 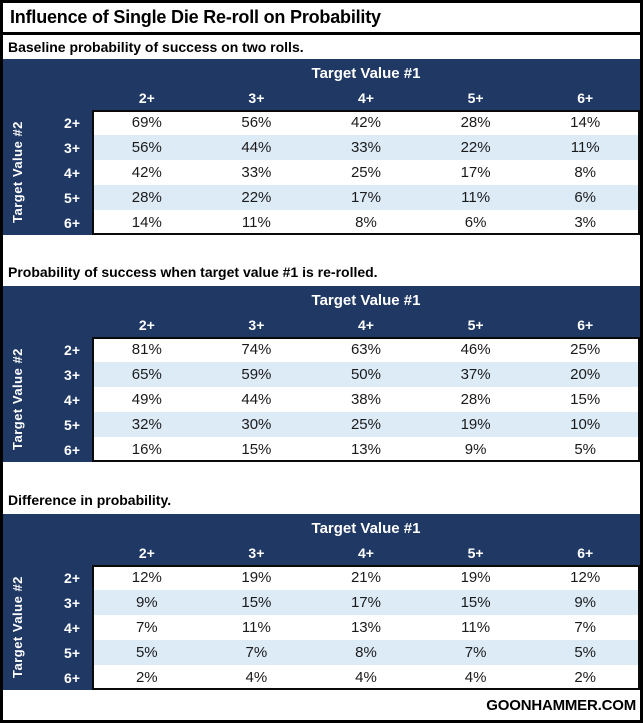 I want to click on probability-cell: 81%, so click(x=147, y=349).